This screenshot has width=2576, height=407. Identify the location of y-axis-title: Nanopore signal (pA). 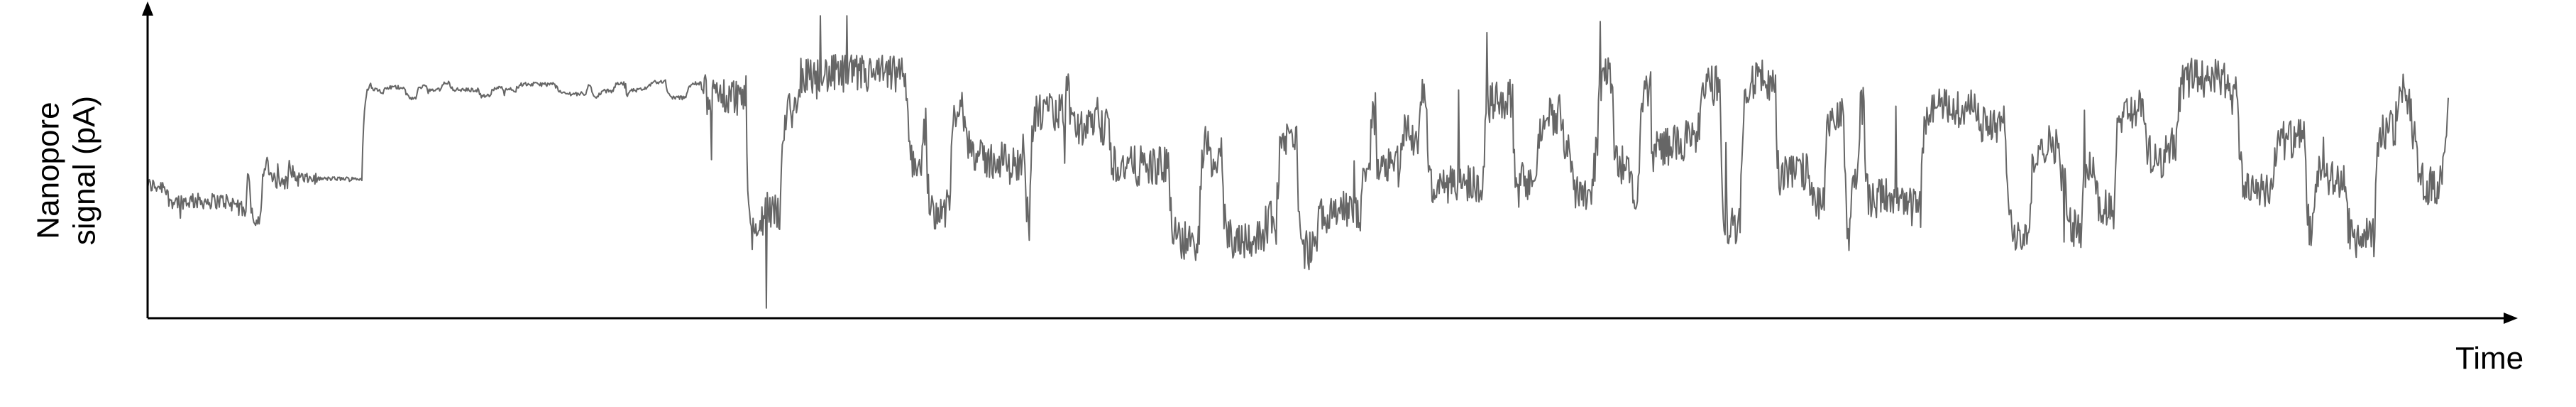
(66, 170).